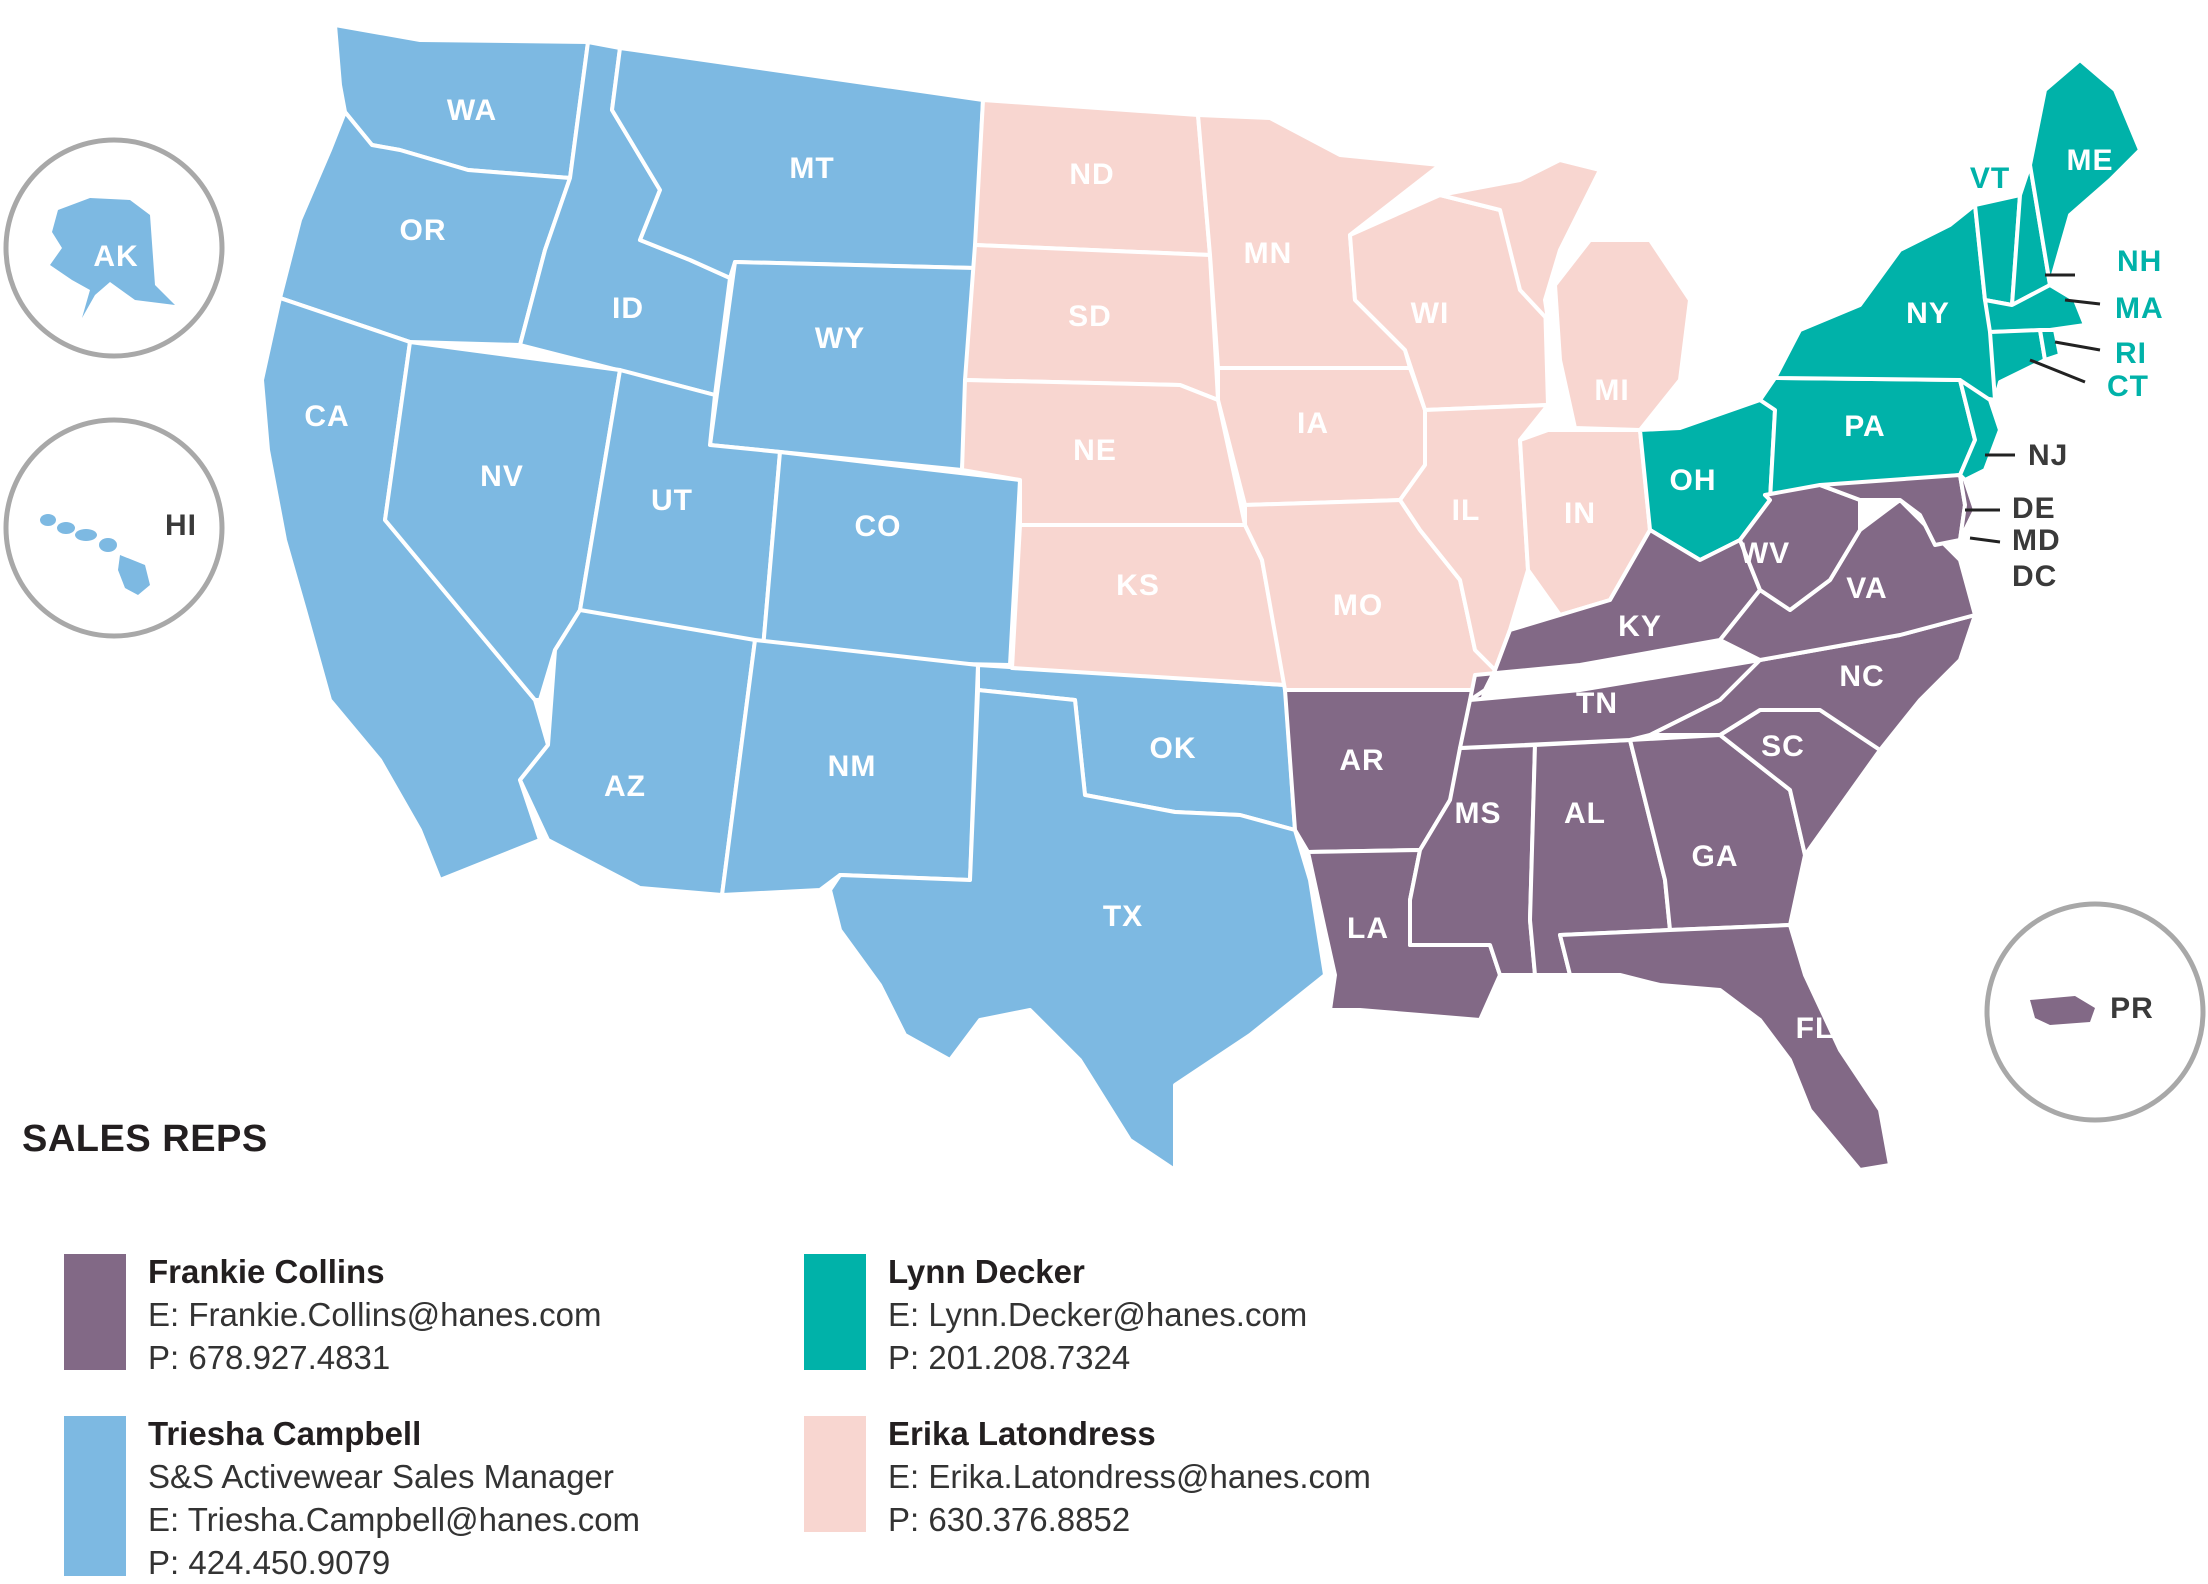 The height and width of the screenshot is (1584, 2208). What do you see at coordinates (1368, 928) in the screenshot?
I see `label-la: LA` at bounding box center [1368, 928].